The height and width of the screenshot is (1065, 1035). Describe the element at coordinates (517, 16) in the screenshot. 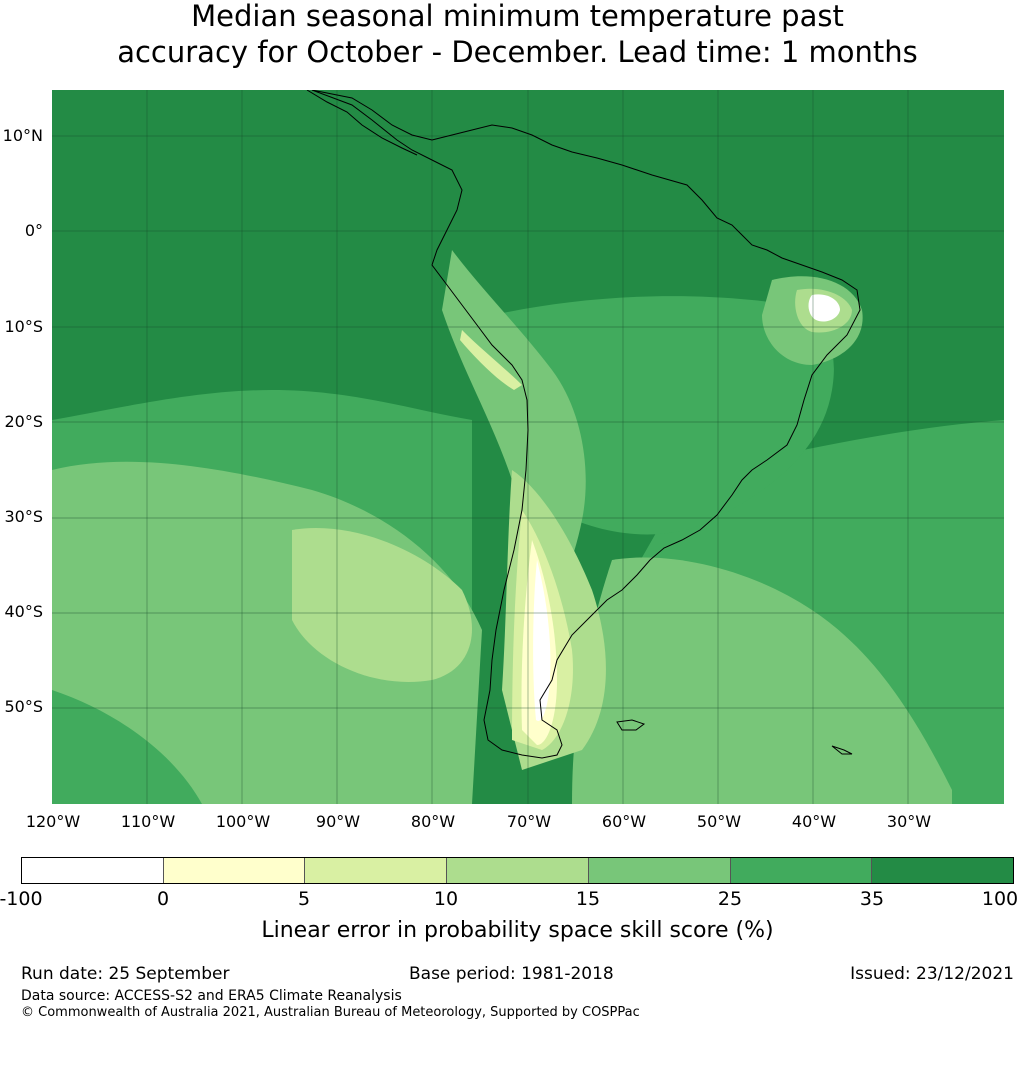

I see `map-title-line-1: Median seasonal minimum temperature past` at that location.